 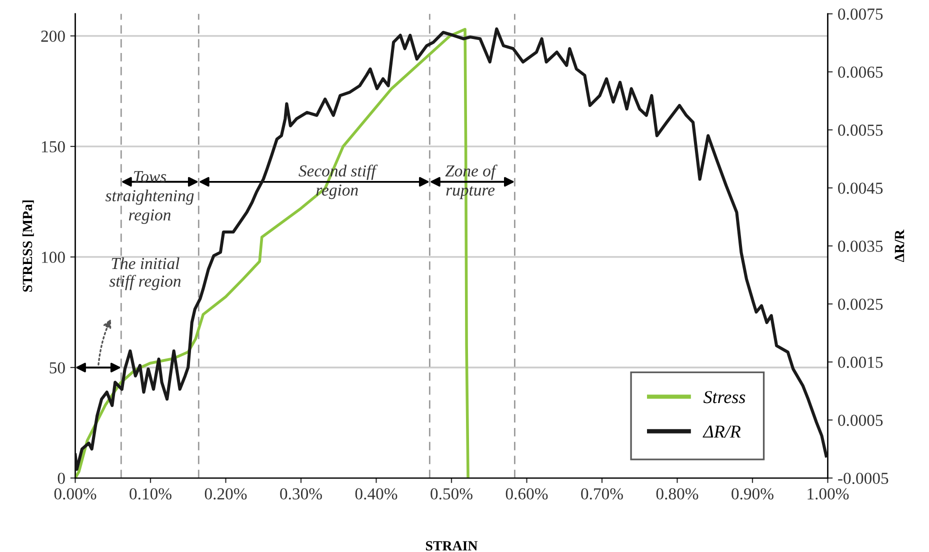 I want to click on y2-tick-label: 0.0055, so click(x=860, y=130).